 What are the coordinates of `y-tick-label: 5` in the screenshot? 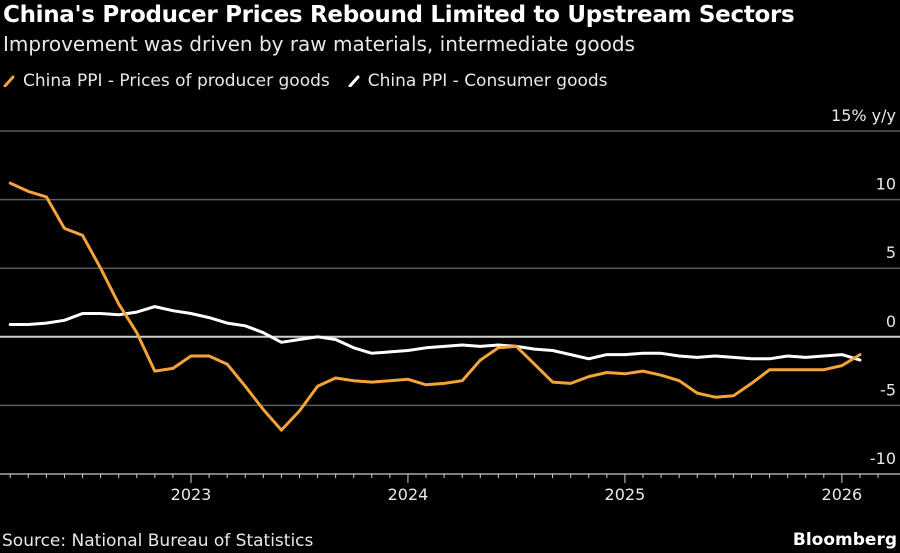 It's located at (891, 252).